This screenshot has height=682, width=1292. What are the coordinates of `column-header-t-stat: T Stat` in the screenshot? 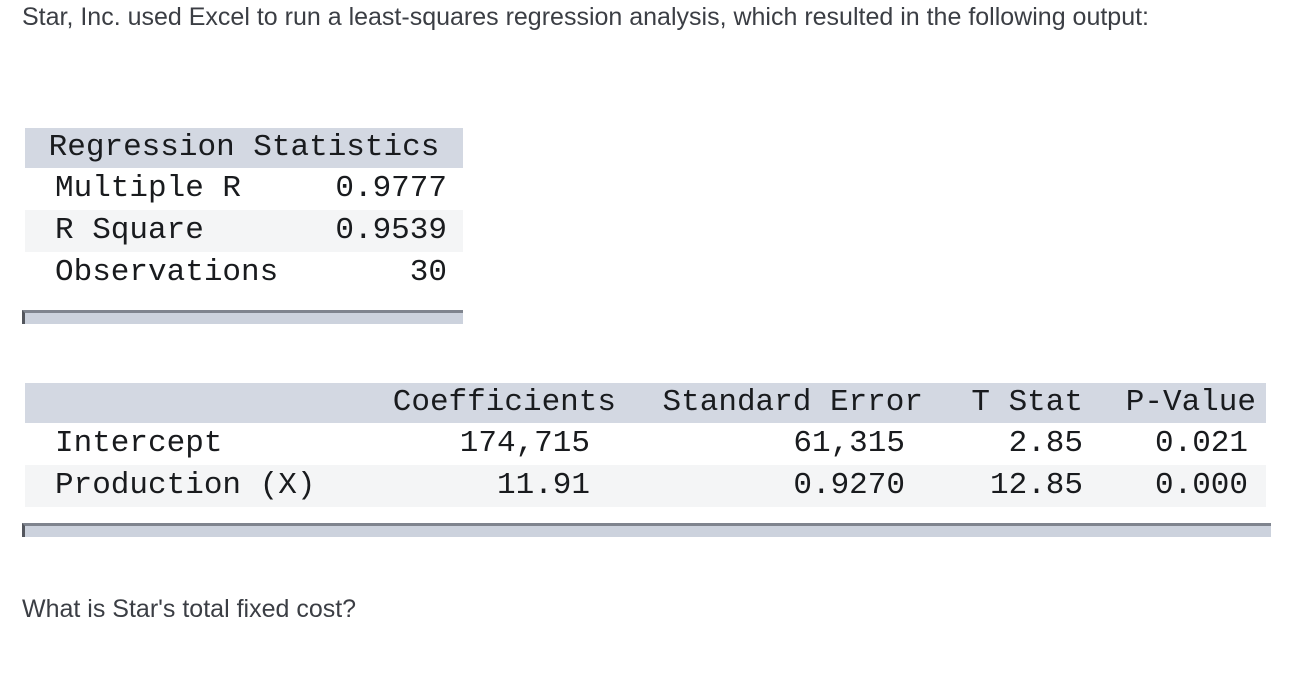 It's located at (1027, 402).